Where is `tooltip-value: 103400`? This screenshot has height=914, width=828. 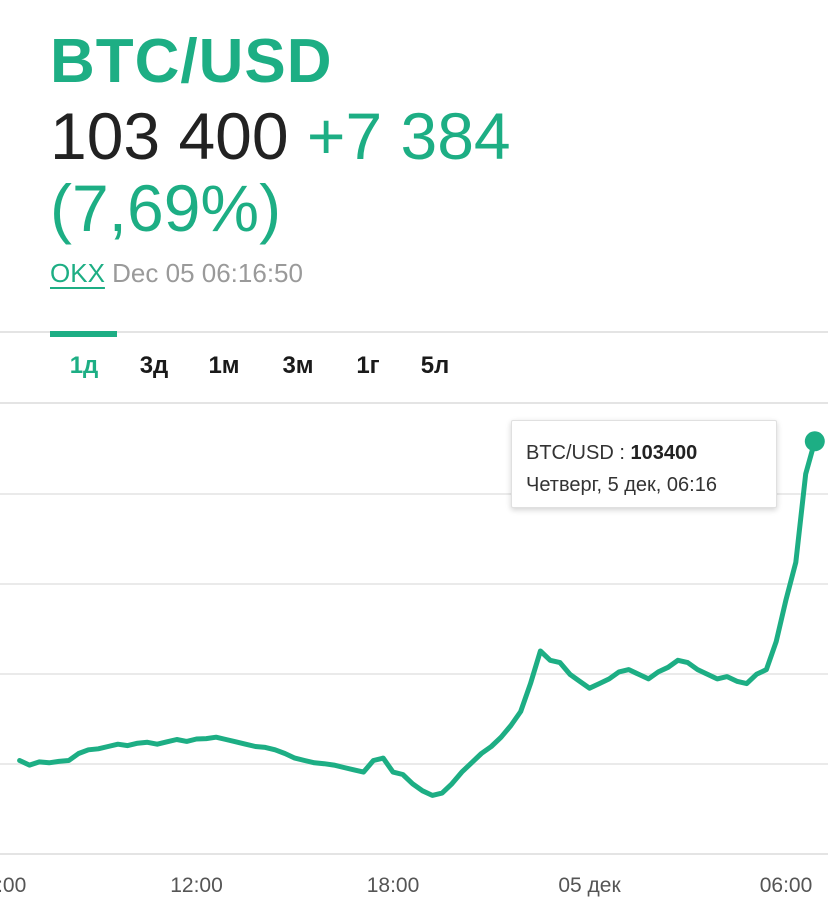
tooltip-value: 103400 is located at coordinates (664, 453).